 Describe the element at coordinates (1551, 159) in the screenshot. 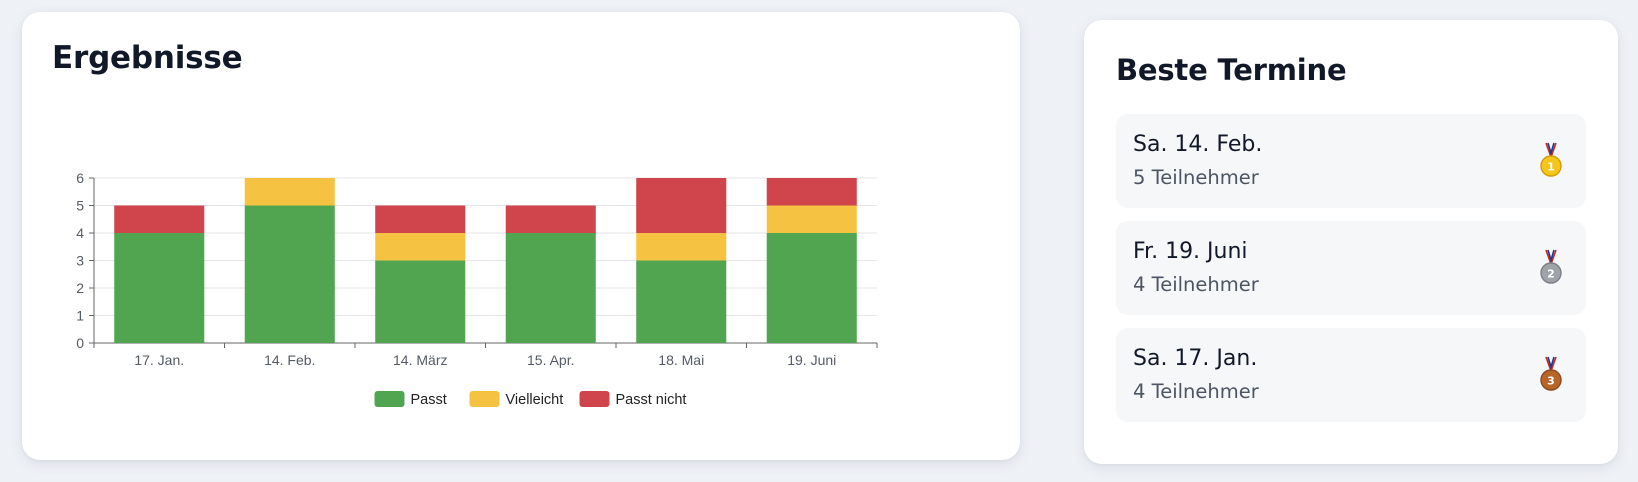

I see `gold-medal-icon: 1` at that location.